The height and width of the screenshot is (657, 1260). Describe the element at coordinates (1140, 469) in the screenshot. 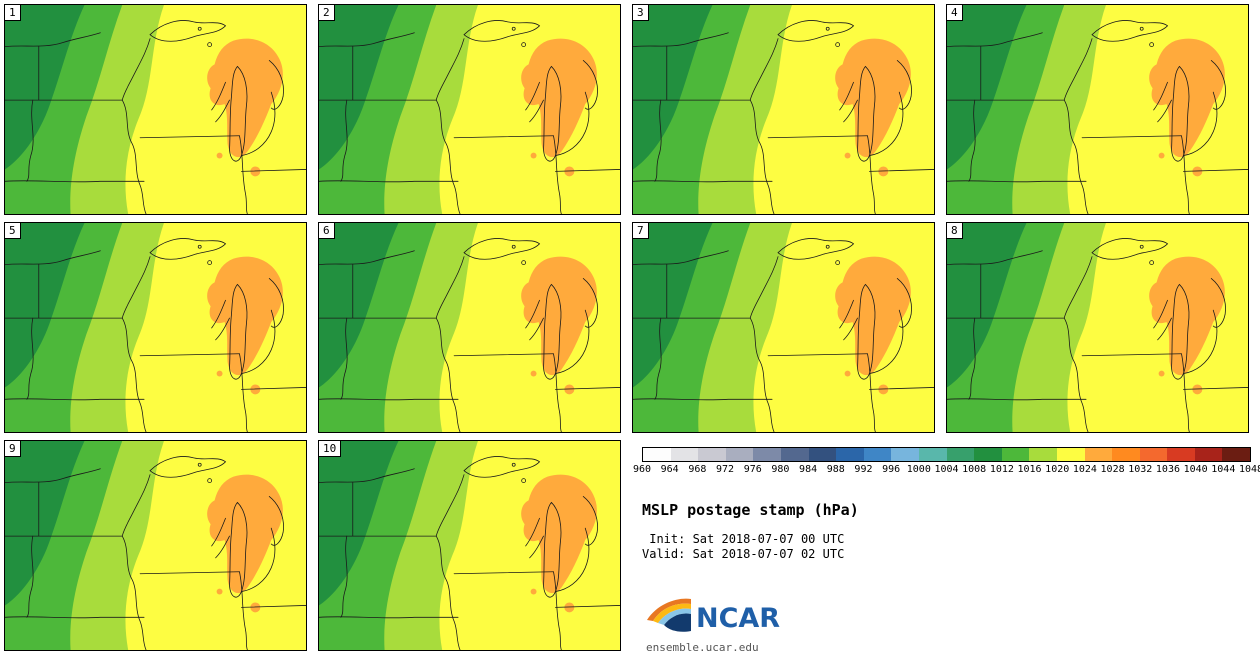

I see `colorbar-tick-label: 1032` at that location.